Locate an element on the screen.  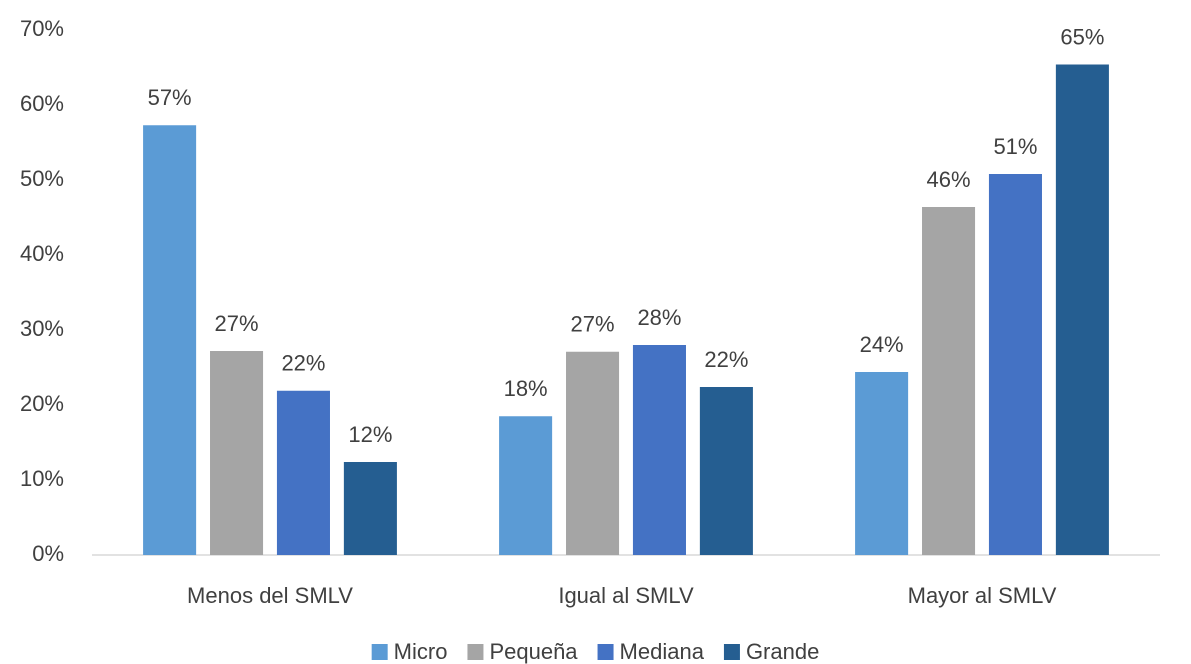
y-tick-label: 10% is located at coordinates (42, 478).